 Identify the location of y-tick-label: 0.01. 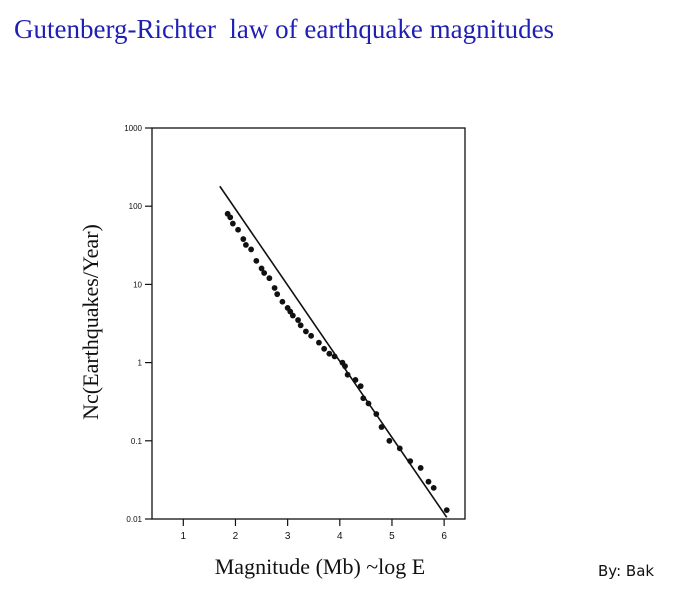
(134, 519).